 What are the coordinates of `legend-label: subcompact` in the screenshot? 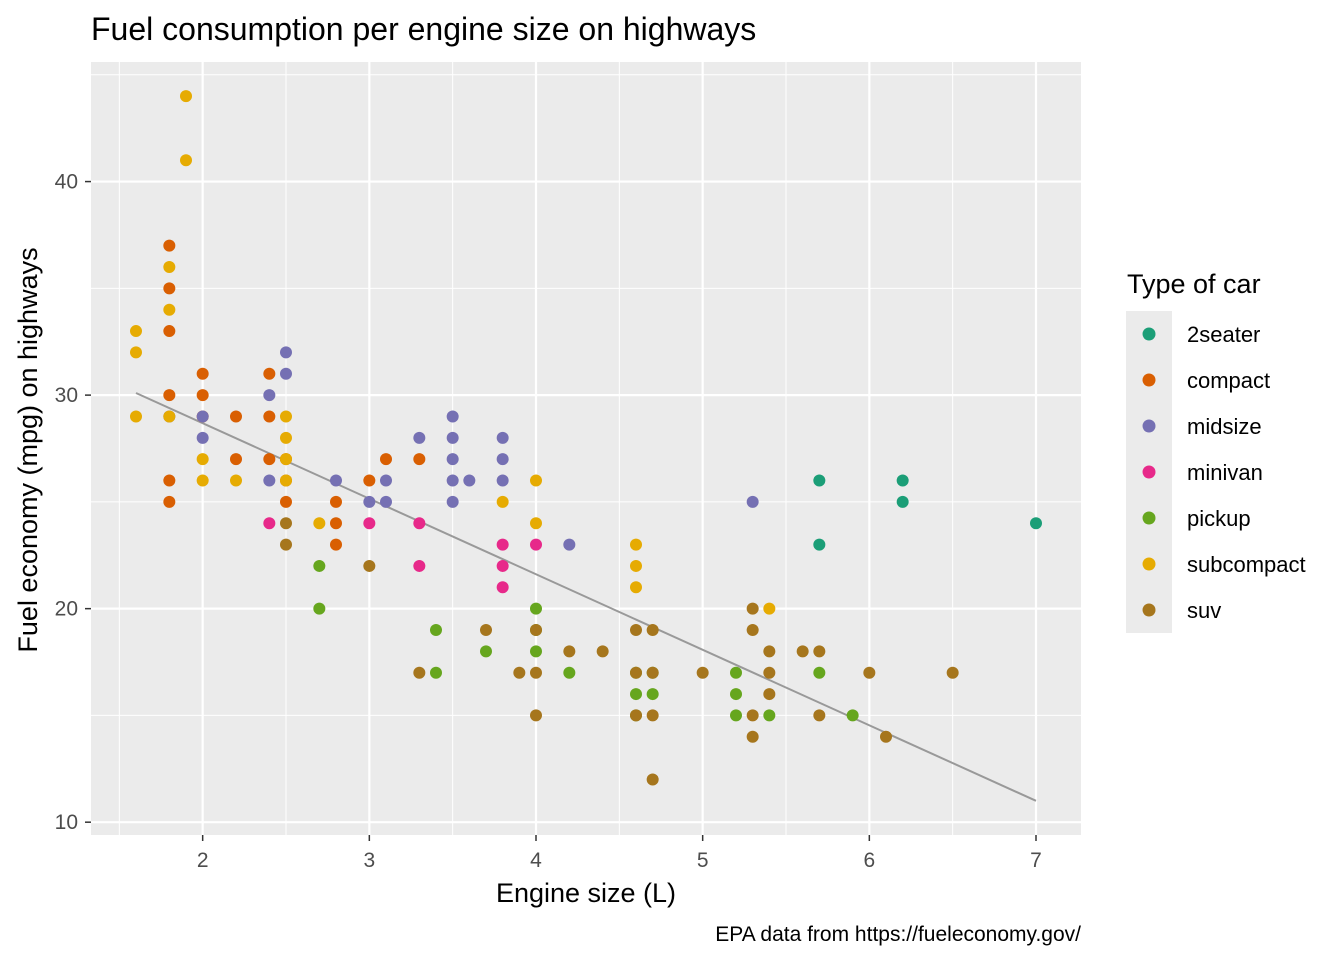 It's located at (1246, 564).